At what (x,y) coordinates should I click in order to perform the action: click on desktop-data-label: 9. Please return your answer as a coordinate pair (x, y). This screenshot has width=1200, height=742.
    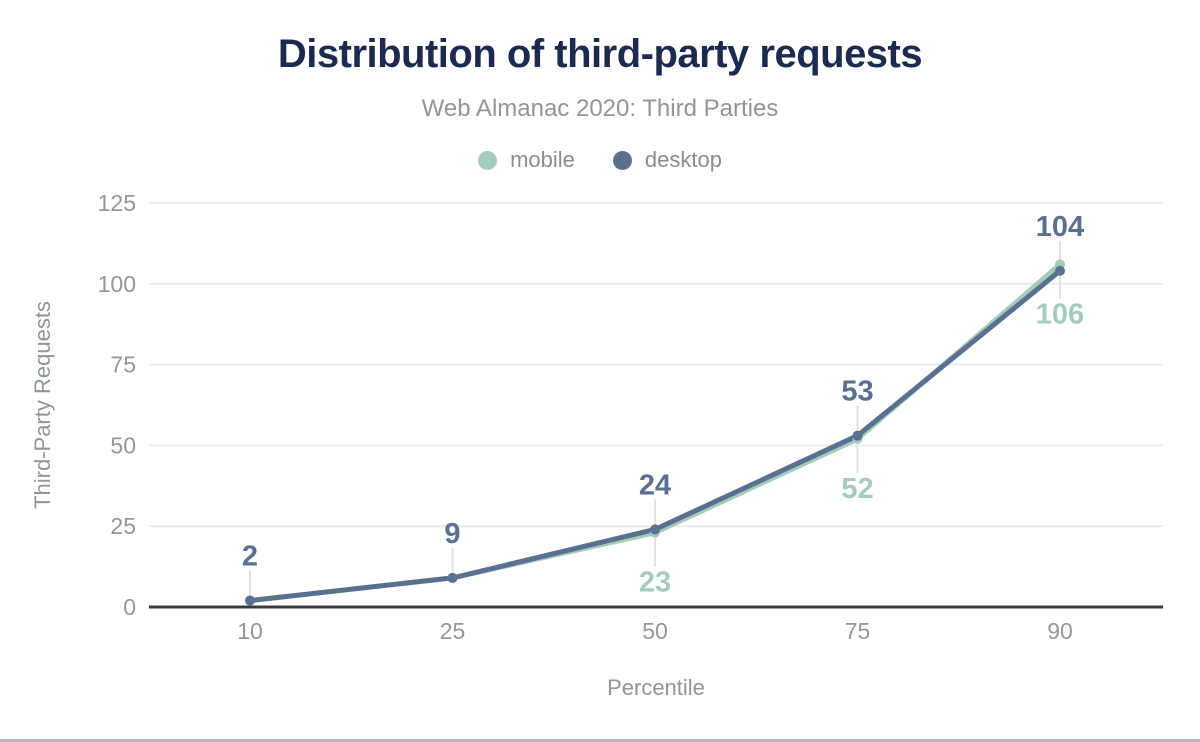
    Looking at the image, I should click on (452, 534).